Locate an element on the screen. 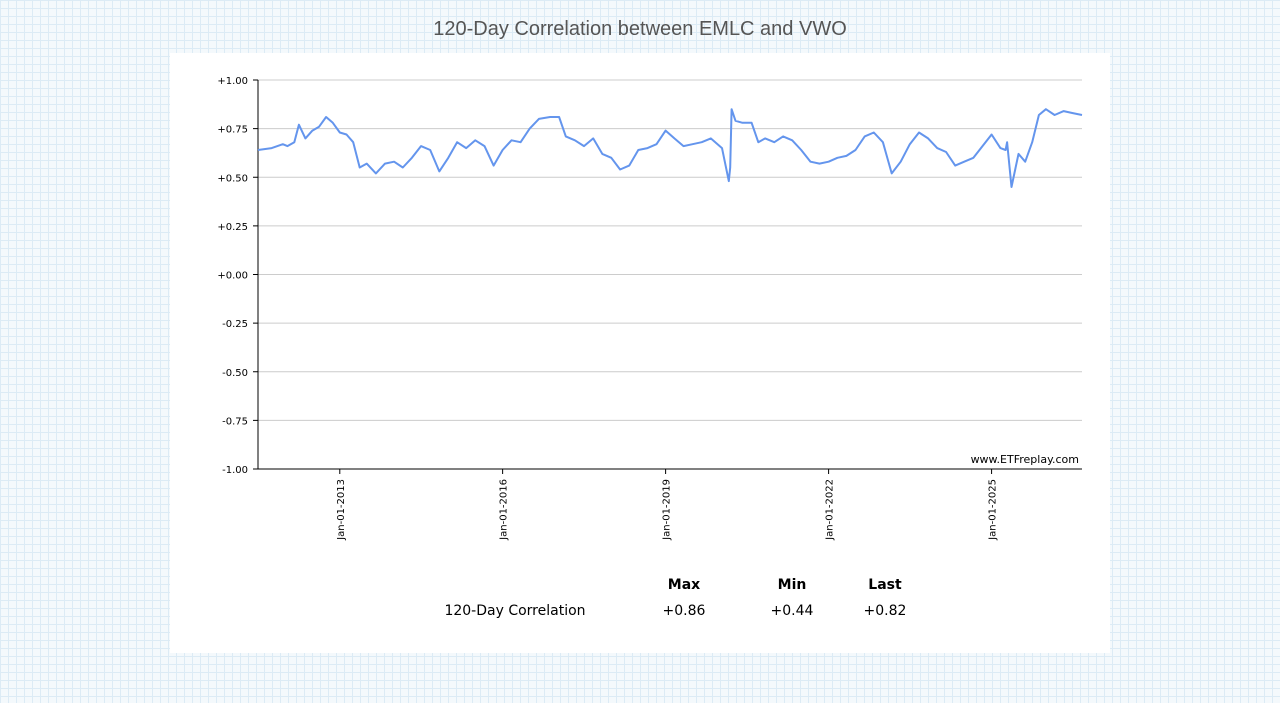 The height and width of the screenshot is (703, 1280). stats-last-value: +0.82 is located at coordinates (885, 611).